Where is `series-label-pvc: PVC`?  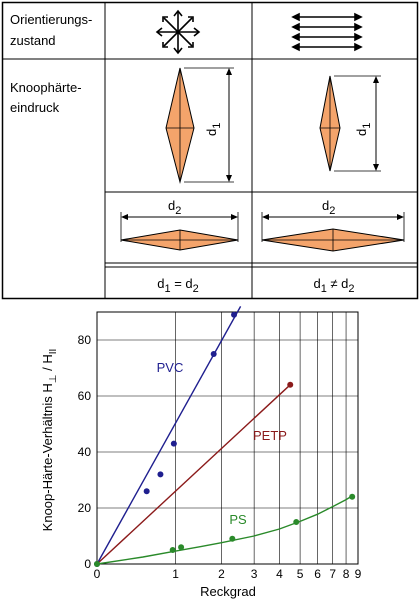
series-label-pvc: PVC is located at coordinates (170, 367).